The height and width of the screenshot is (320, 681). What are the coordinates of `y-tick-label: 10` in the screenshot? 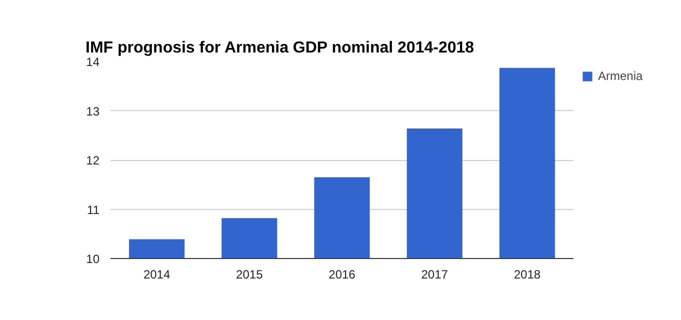 It's located at (93, 259).